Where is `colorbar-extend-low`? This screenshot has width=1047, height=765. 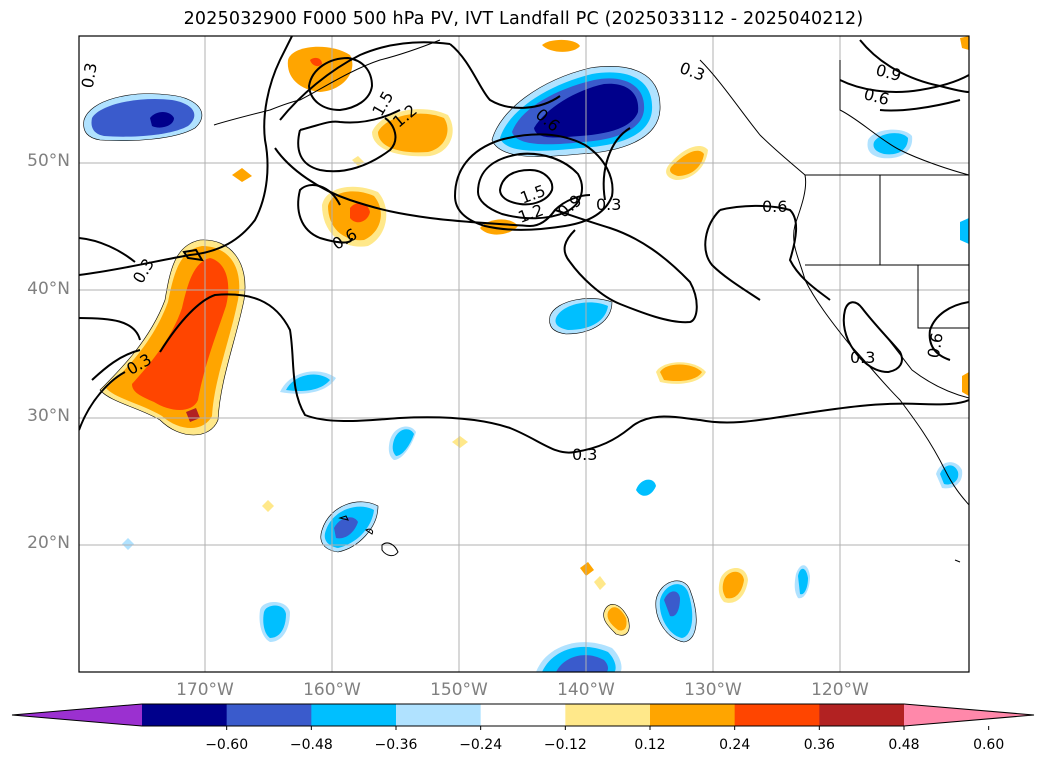
colorbar-extend-low is located at coordinates (77, 715).